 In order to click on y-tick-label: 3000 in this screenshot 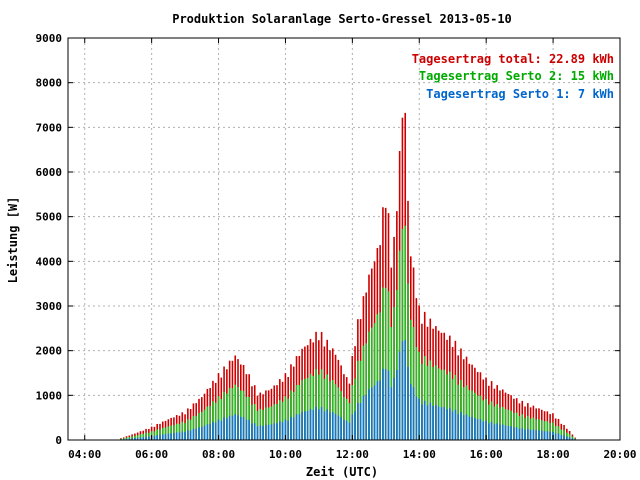, I will do `click(49, 306)`.